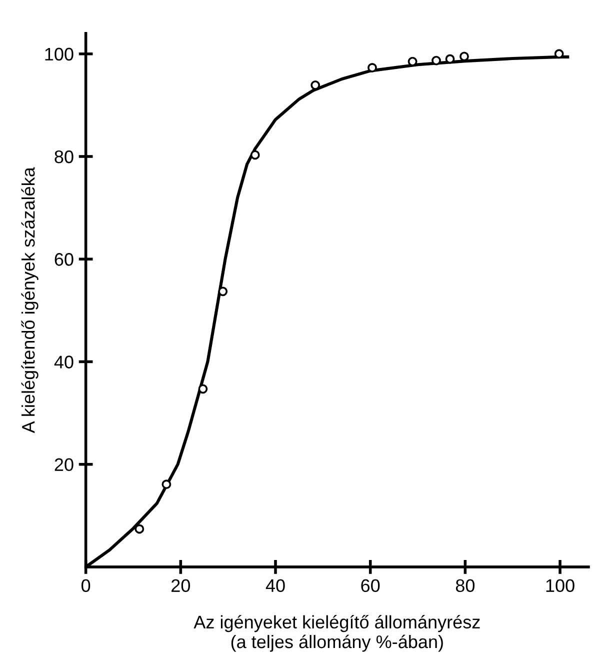 The height and width of the screenshot is (667, 613). What do you see at coordinates (29, 300) in the screenshot?
I see `y-axis-title: A kielégítendő igények százaléka` at bounding box center [29, 300].